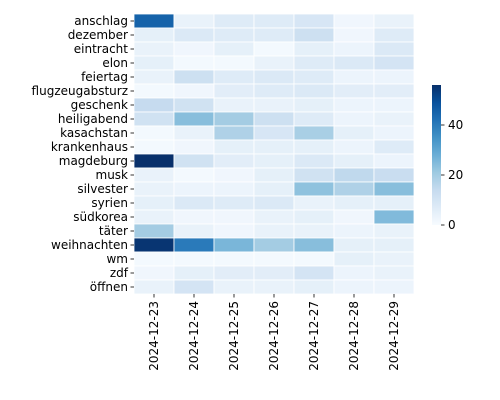  I want to click on x-tick-label: 2024-12-26, so click(274, 336).